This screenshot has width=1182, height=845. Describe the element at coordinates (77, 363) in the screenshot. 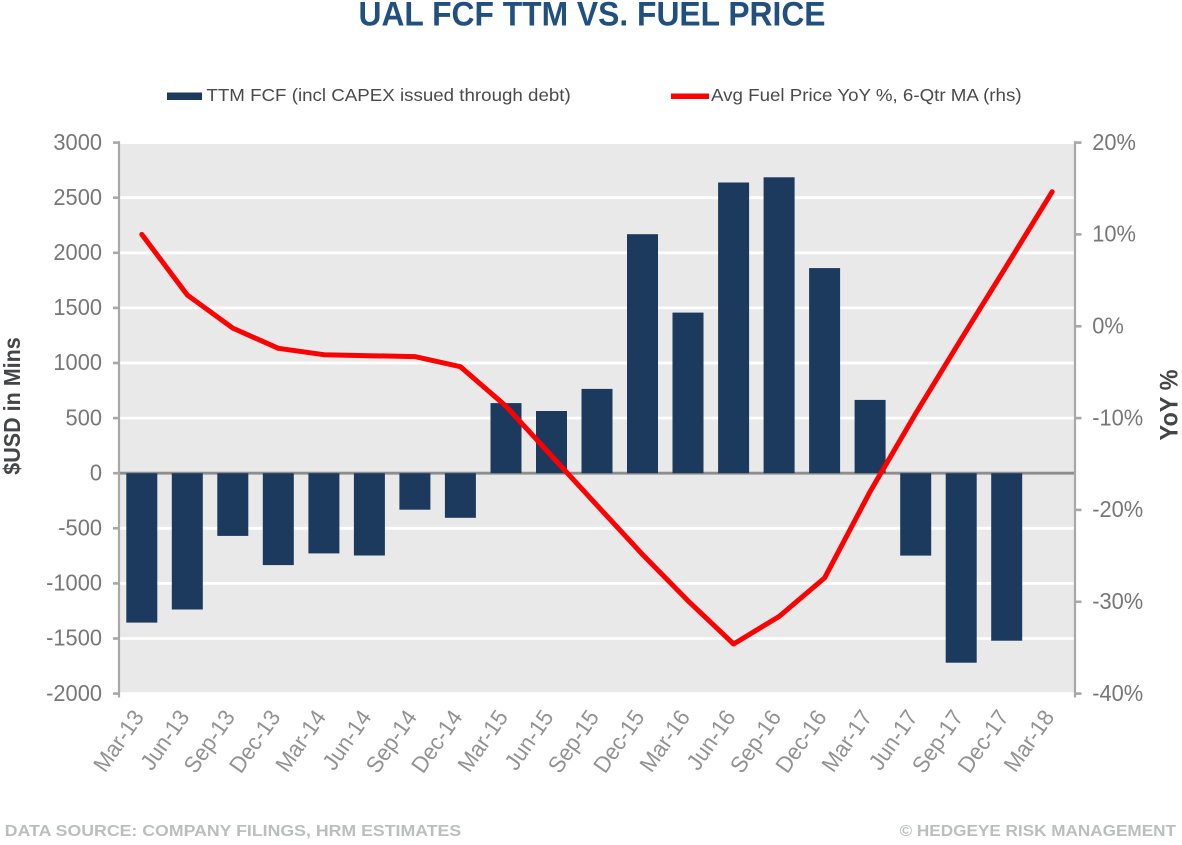

I see `svg-text: 1000` at that location.